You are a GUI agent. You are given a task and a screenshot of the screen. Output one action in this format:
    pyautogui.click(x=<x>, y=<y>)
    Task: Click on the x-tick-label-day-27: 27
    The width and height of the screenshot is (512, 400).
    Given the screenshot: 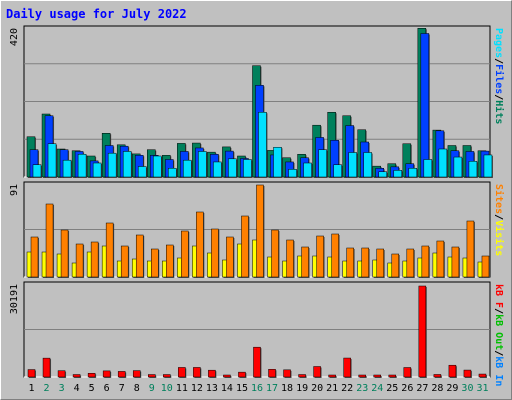 What is the action you would take?
    pyautogui.click(x=422, y=388)
    